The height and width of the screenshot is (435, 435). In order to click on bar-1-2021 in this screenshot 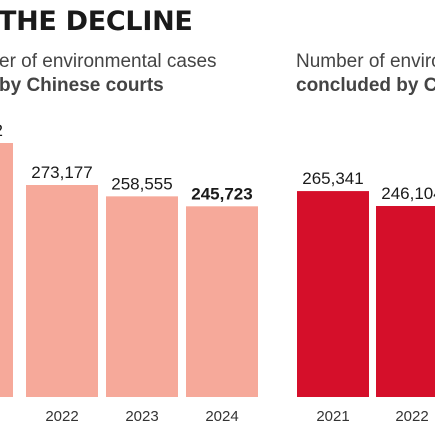, I will do `click(333, 294)`.